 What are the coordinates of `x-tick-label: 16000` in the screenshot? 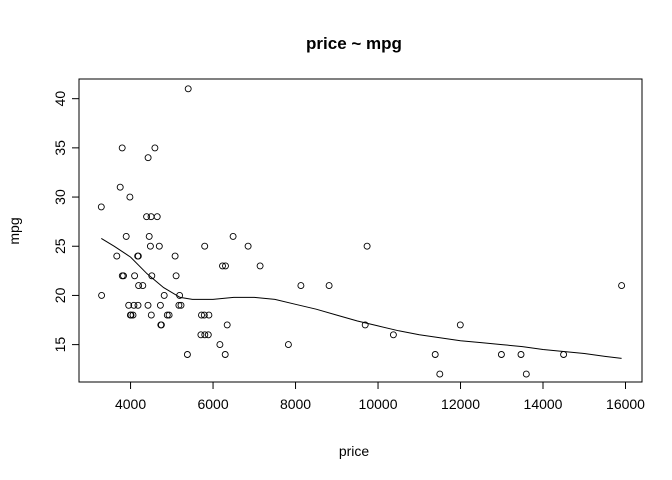 It's located at (625, 404).